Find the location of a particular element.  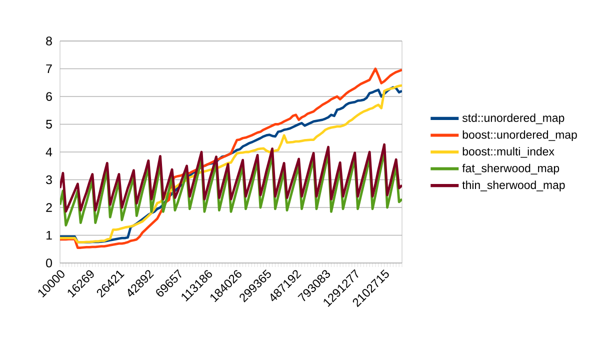

y-tick-label: 0 is located at coordinates (49, 263).